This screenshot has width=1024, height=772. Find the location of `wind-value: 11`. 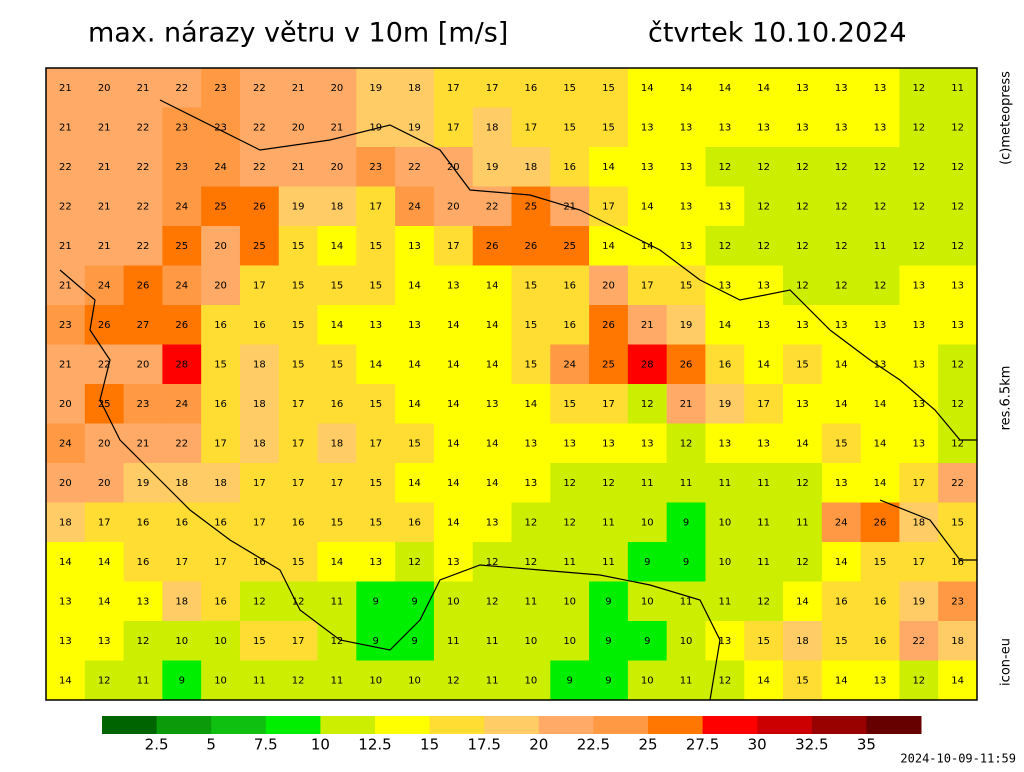

wind-value: 11 is located at coordinates (686, 483).